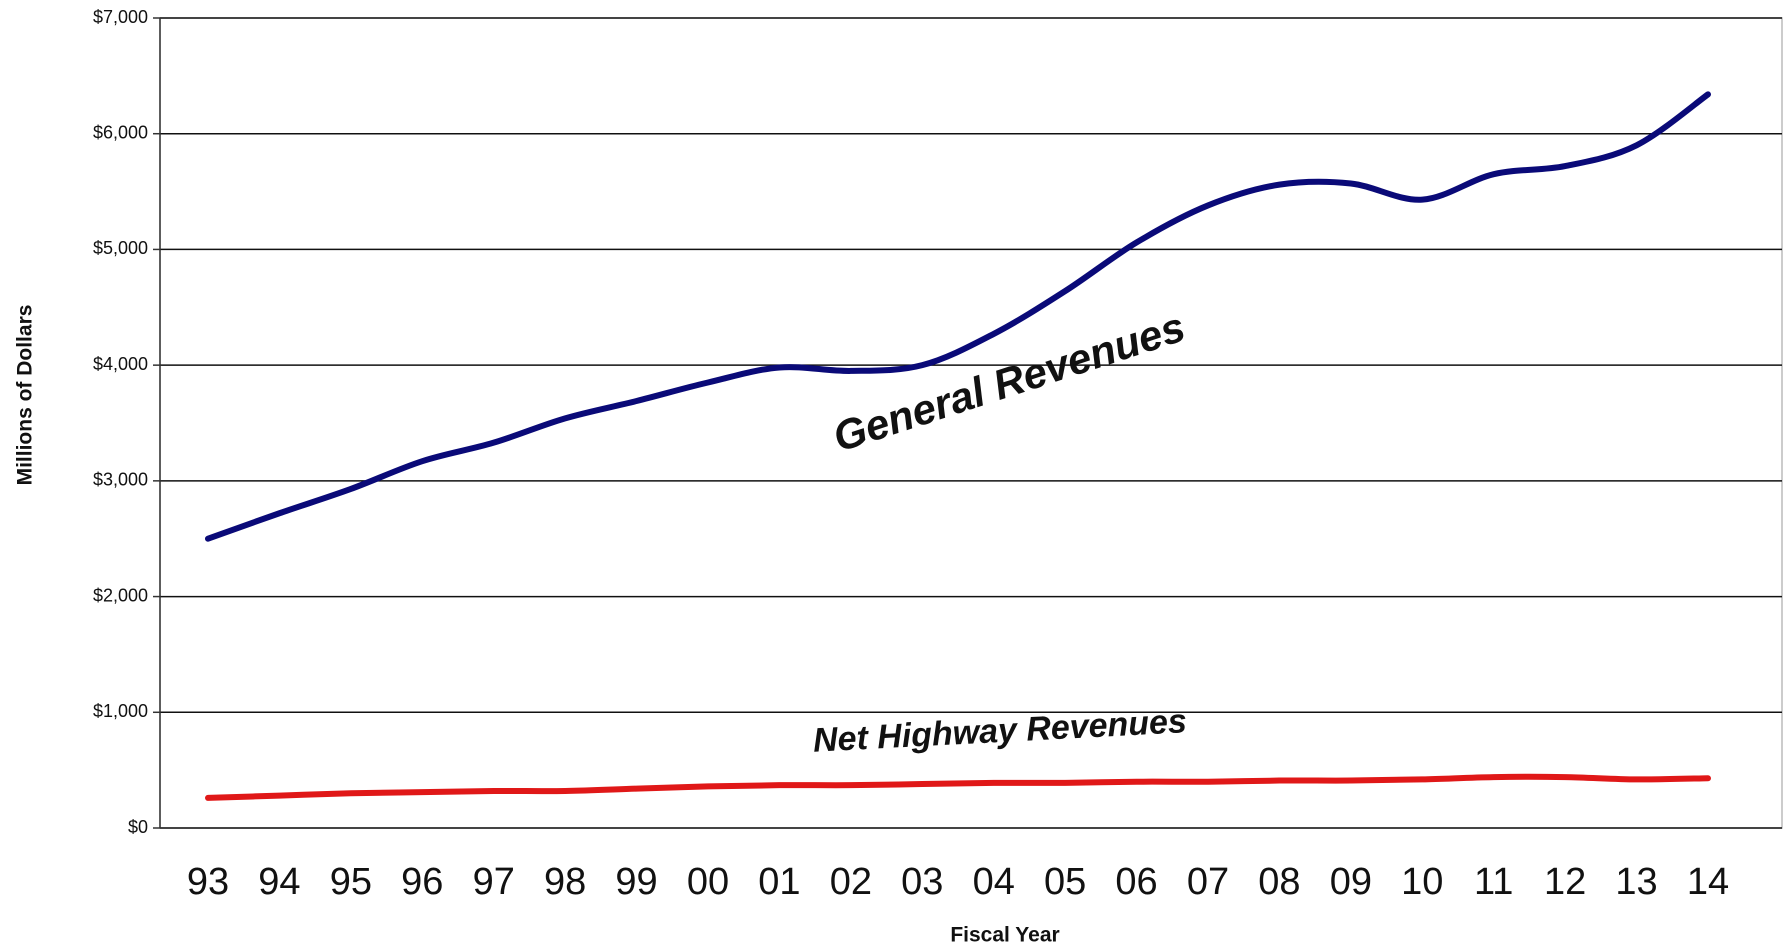 The height and width of the screenshot is (950, 1790). What do you see at coordinates (1565, 882) in the screenshot?
I see `x-tick-label: 12` at bounding box center [1565, 882].